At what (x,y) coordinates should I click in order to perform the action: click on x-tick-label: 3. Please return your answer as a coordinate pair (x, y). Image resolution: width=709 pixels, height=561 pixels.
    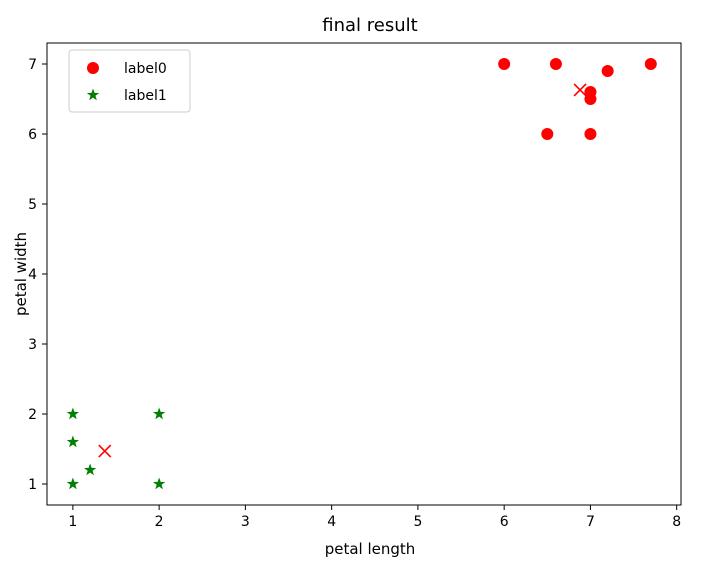
    Looking at the image, I should click on (245, 522).